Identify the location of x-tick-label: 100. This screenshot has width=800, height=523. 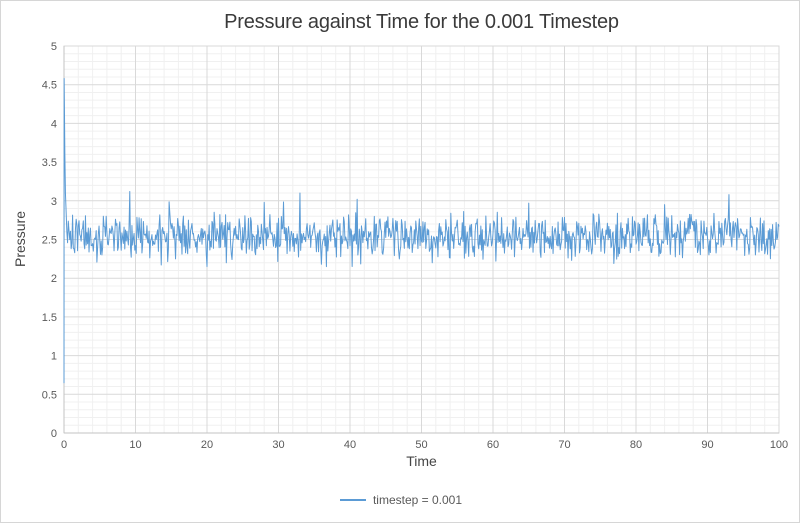
(779, 445).